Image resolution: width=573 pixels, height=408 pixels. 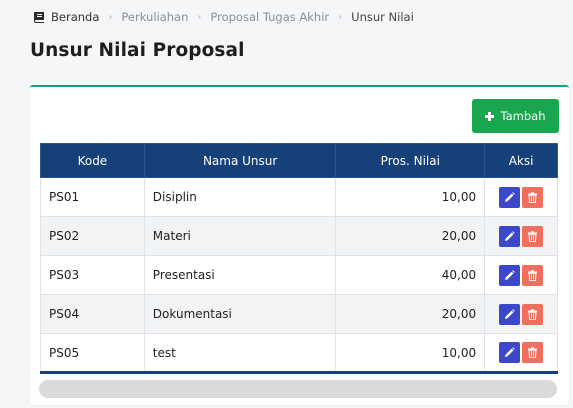 I want to click on column-header-pros-nilai: Pros. Nilai, so click(x=410, y=160).